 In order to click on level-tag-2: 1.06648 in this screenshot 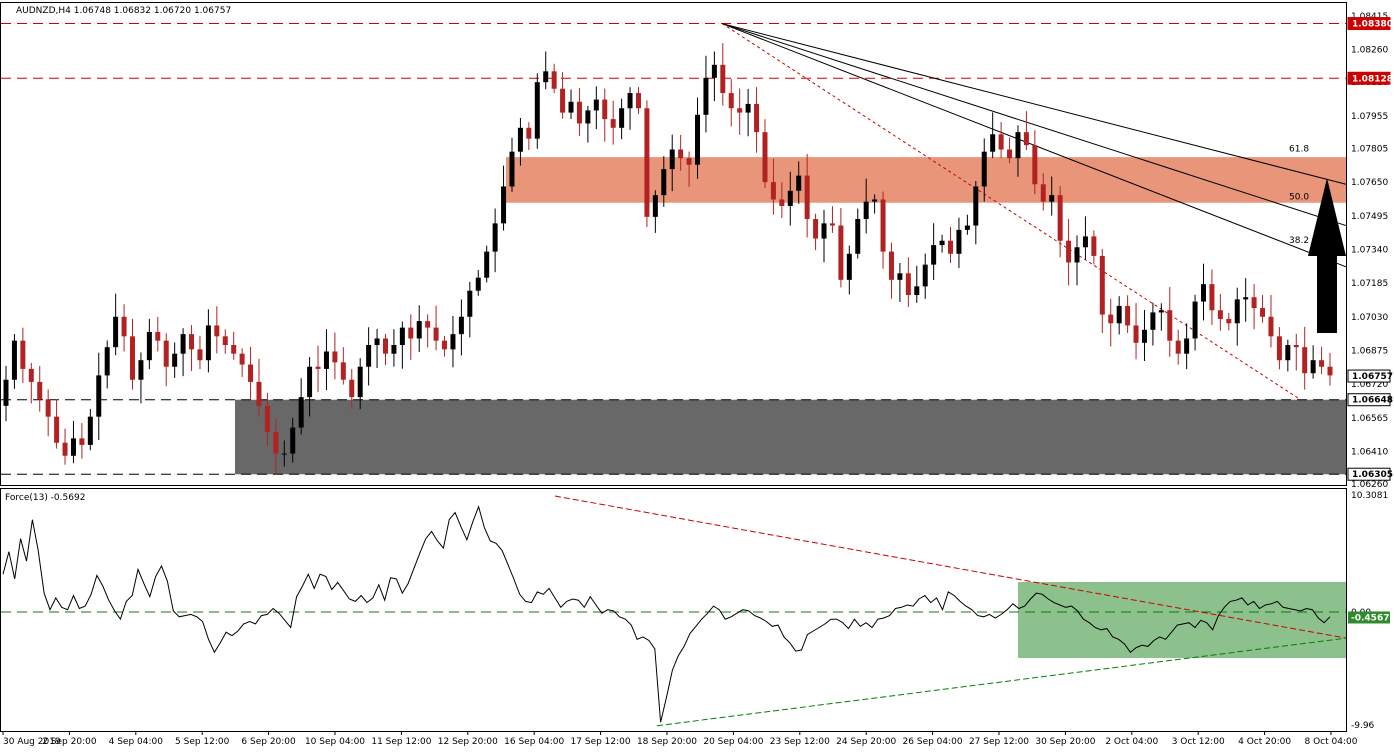, I will do `click(1372, 401)`.